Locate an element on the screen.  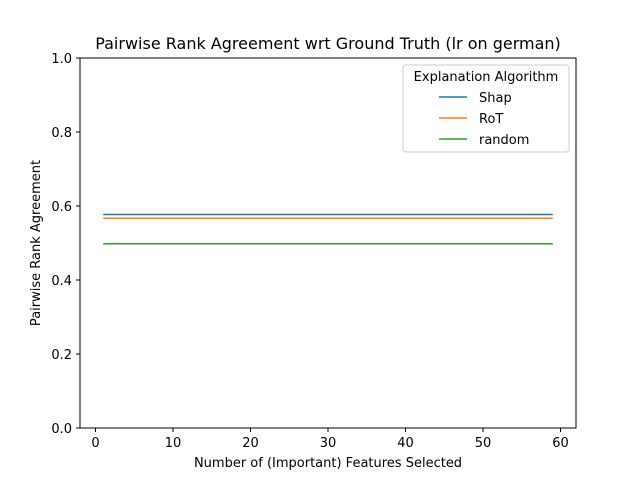
x-tick-label: 30 is located at coordinates (328, 443).